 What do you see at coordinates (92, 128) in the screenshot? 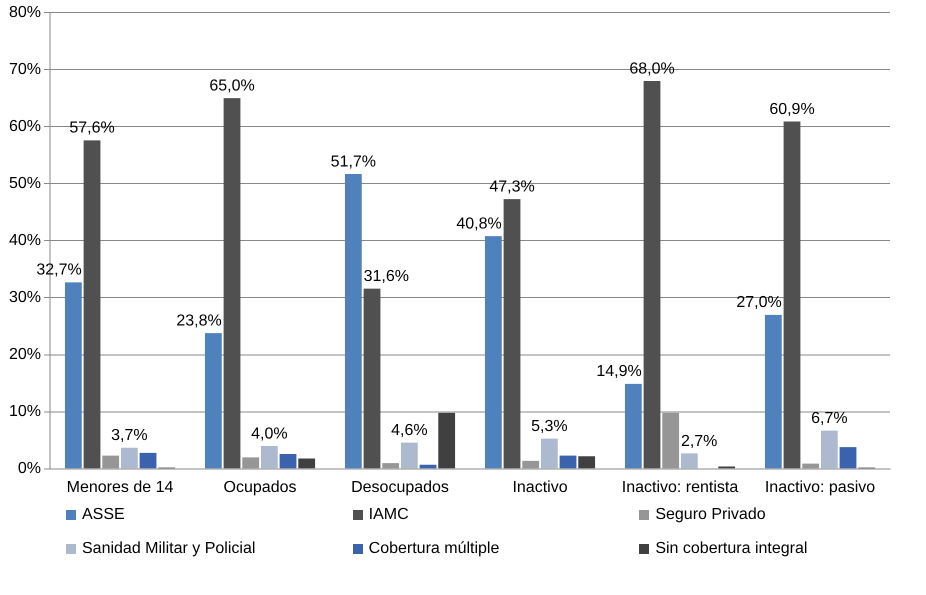
I see `data-label: 57,6%` at bounding box center [92, 128].